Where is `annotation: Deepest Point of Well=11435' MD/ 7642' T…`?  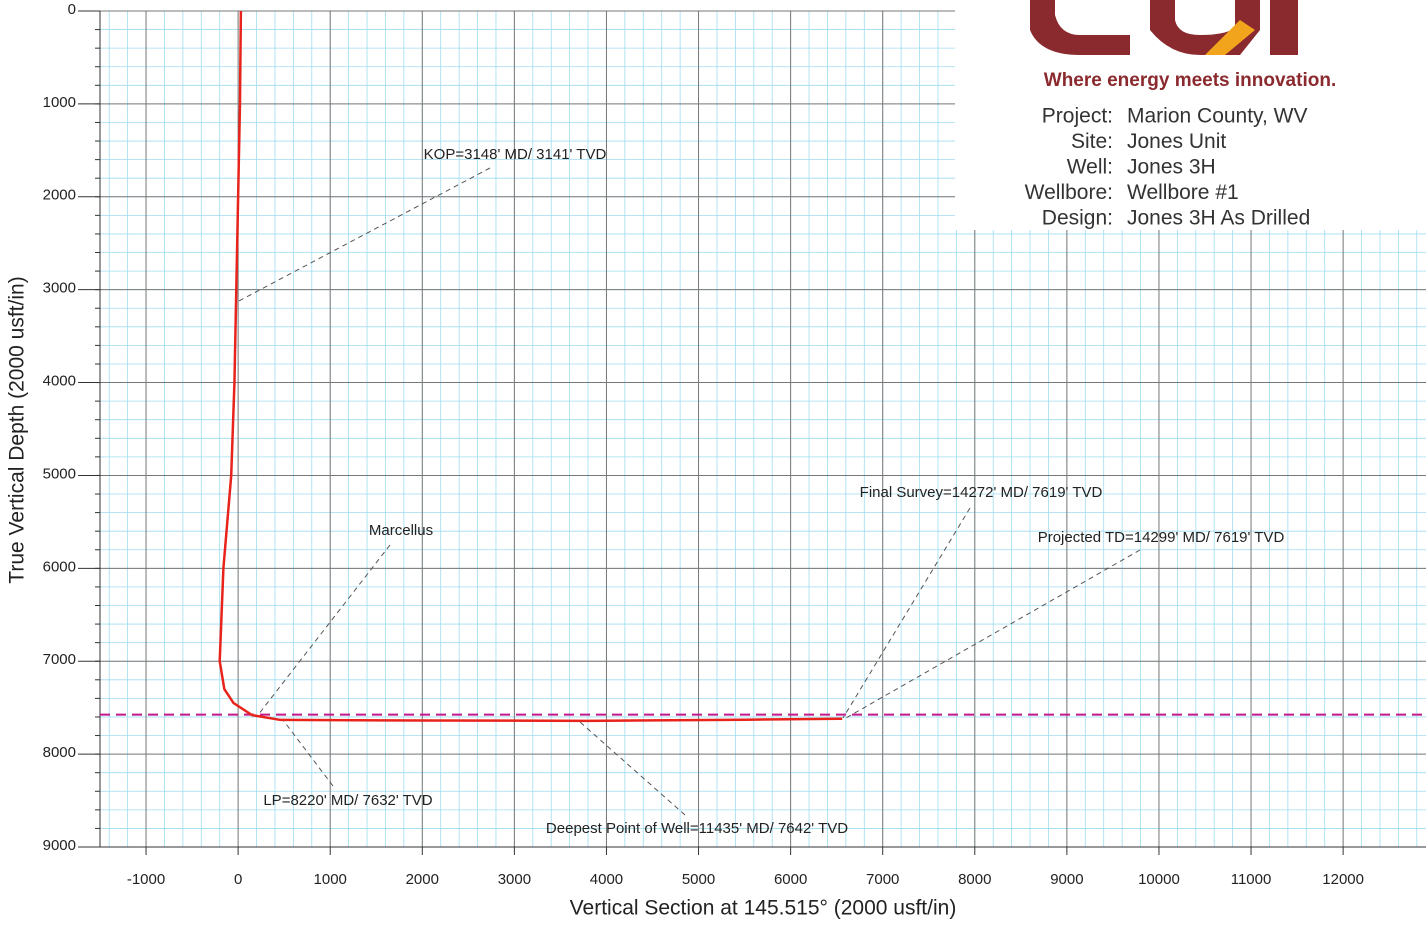
annotation: Deepest Point of Well=11435' MD/ 7642' T… is located at coordinates (697, 828).